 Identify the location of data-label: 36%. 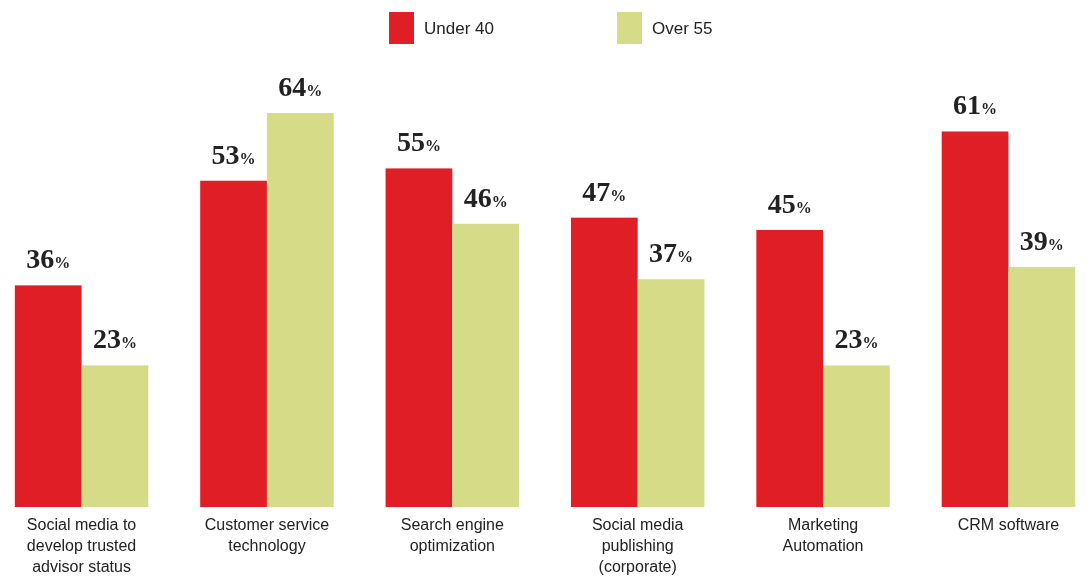
(48, 259).